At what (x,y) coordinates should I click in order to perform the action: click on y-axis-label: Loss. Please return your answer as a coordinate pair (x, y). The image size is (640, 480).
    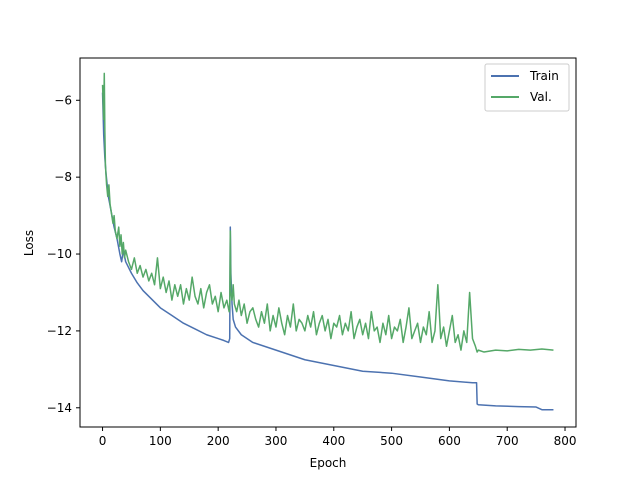
    Looking at the image, I should click on (29, 243).